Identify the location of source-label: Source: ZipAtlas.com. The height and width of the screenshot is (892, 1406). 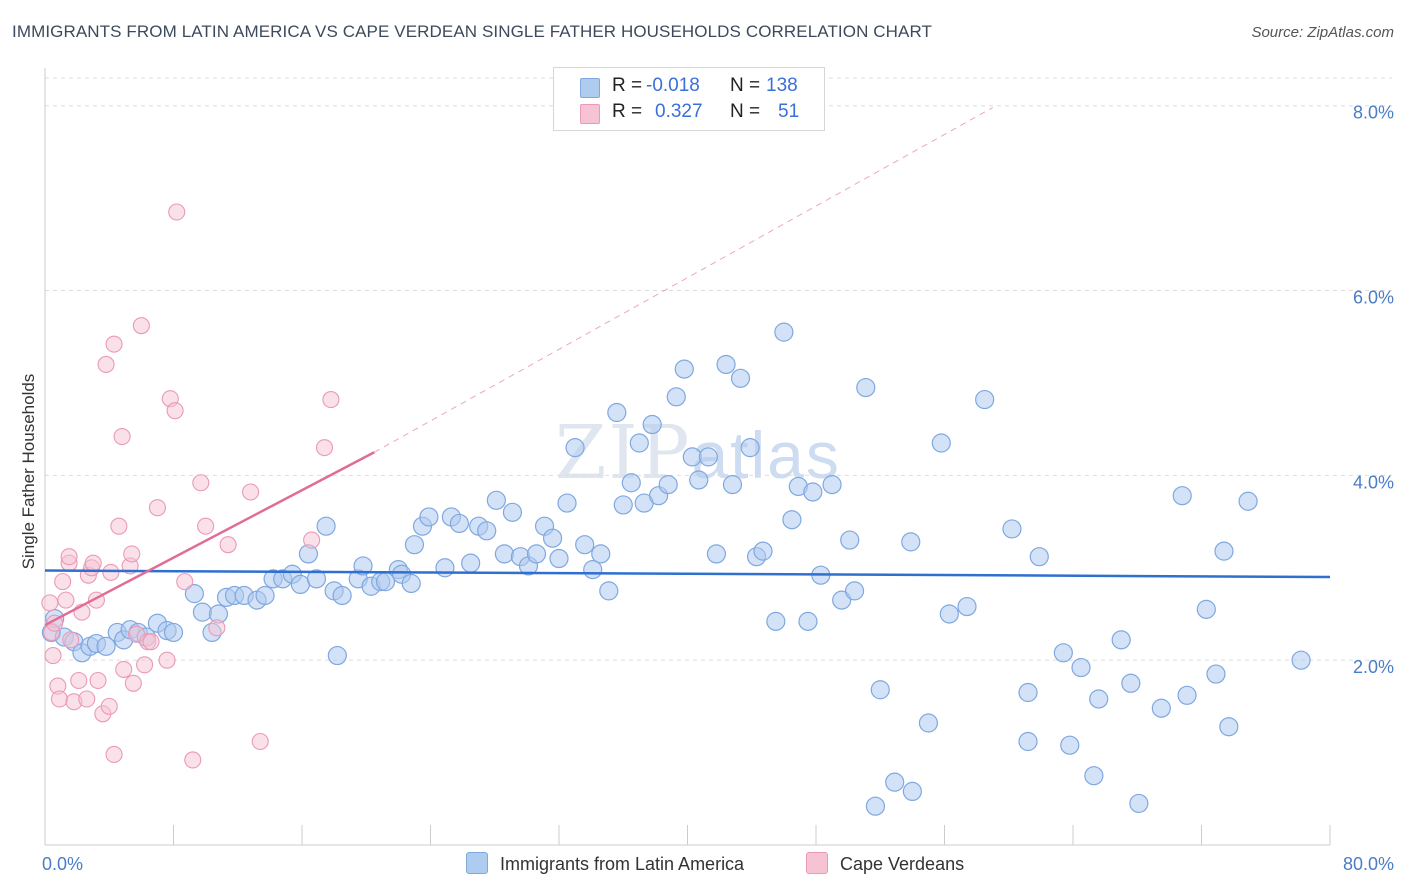
(1322, 32).